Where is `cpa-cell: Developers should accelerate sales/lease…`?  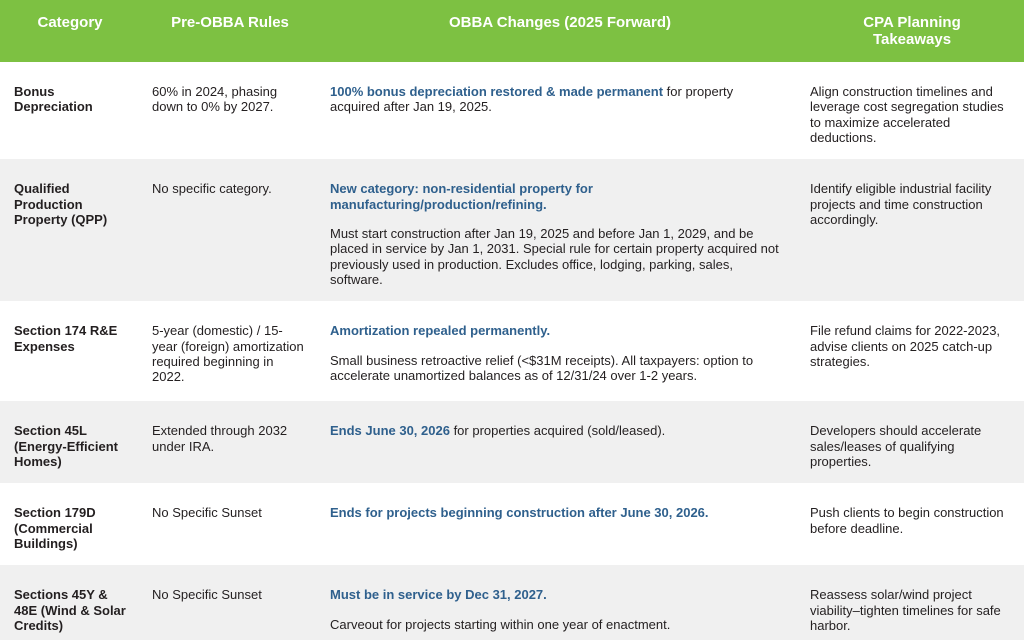
cpa-cell: Developers should accelerate sales/lease… is located at coordinates (912, 442).